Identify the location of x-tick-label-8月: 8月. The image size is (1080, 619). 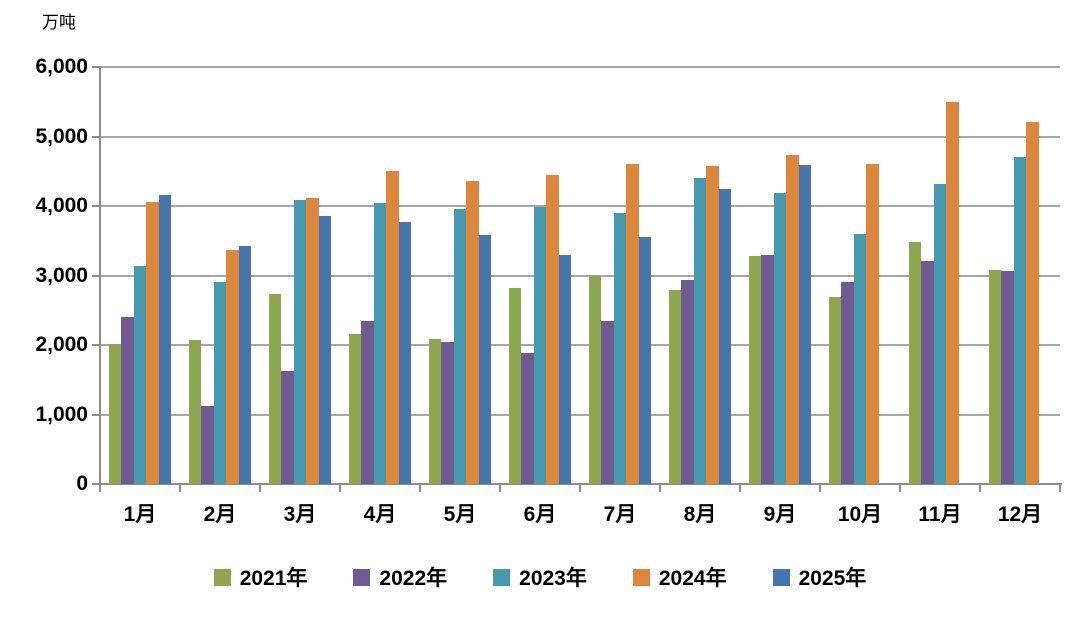
(700, 514).